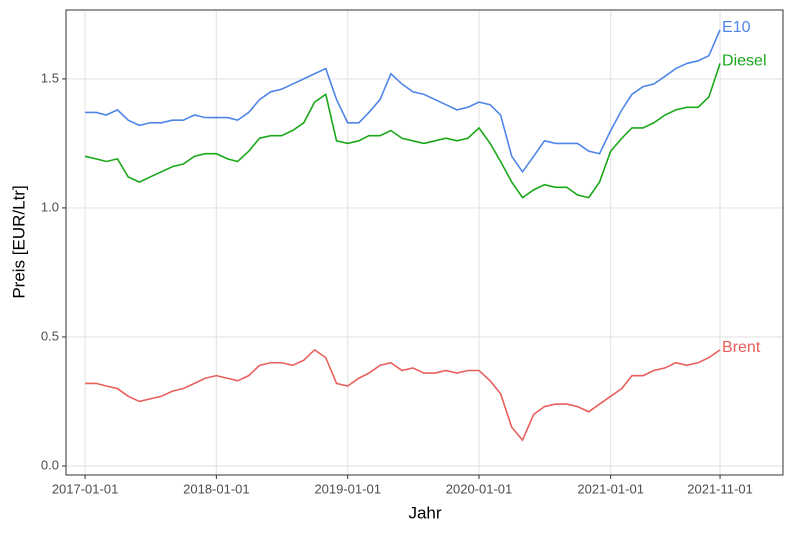  I want to click on x-axis-title: Jahr, so click(424, 512).